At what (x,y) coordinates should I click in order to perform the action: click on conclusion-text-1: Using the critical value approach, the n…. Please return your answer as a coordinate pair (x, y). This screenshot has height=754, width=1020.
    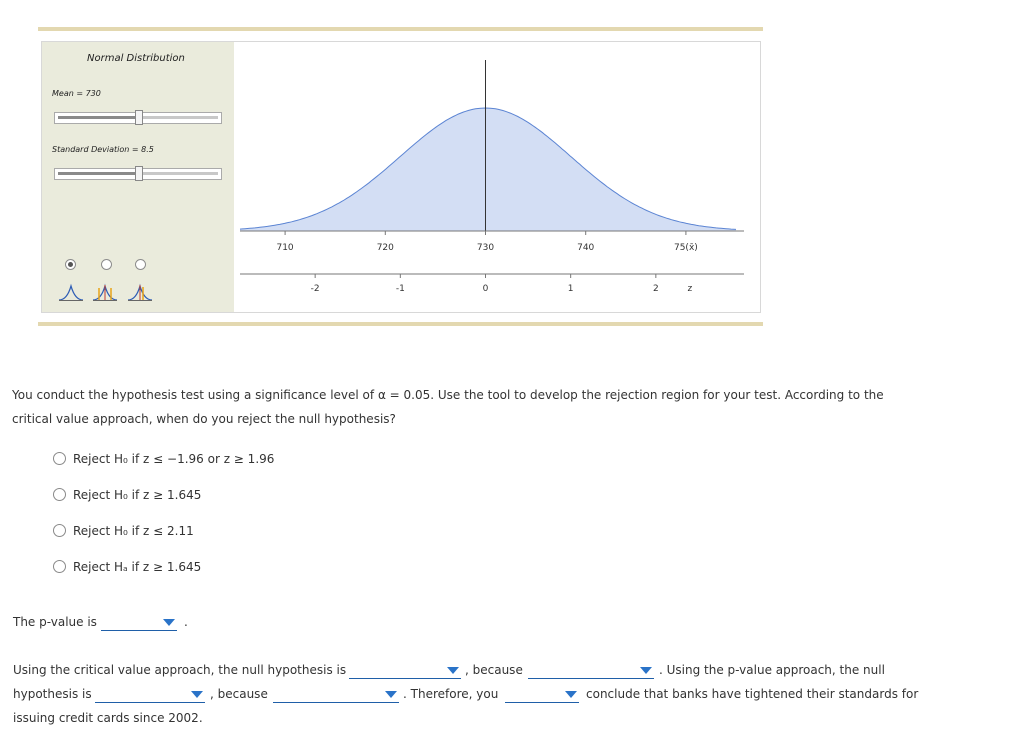
    Looking at the image, I should click on (180, 670).